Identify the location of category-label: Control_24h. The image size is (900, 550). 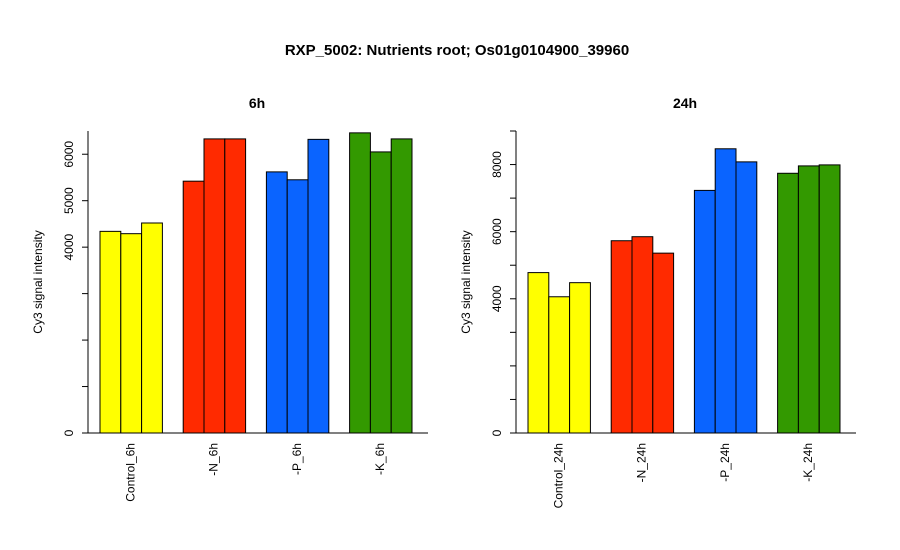
(558, 475).